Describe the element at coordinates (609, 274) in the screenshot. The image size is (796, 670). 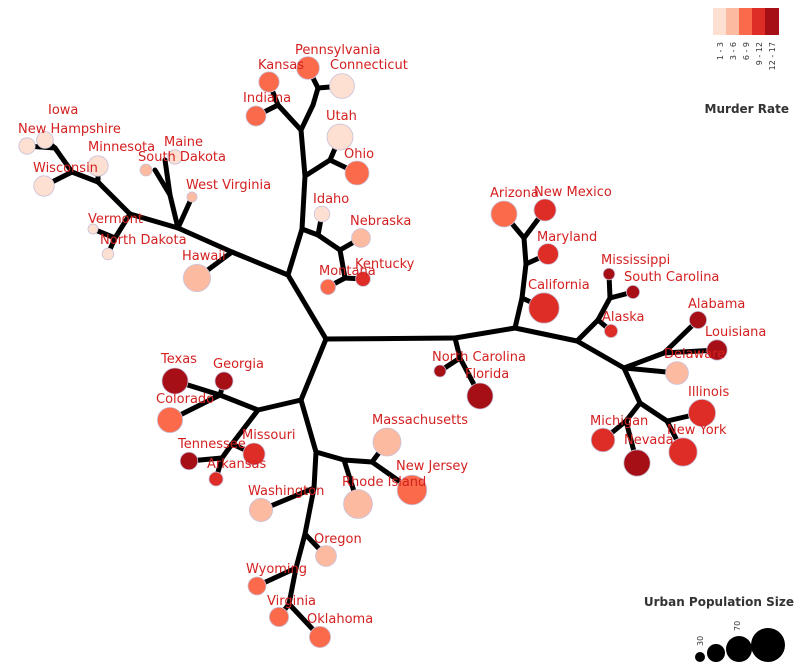
I see `state-node-mississippi` at that location.